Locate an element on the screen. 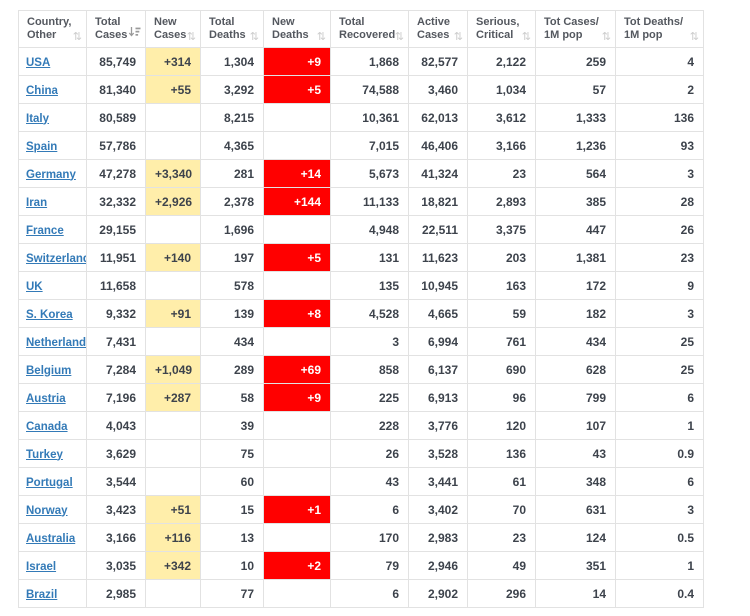  total-deaths-cell: 15 is located at coordinates (232, 509).